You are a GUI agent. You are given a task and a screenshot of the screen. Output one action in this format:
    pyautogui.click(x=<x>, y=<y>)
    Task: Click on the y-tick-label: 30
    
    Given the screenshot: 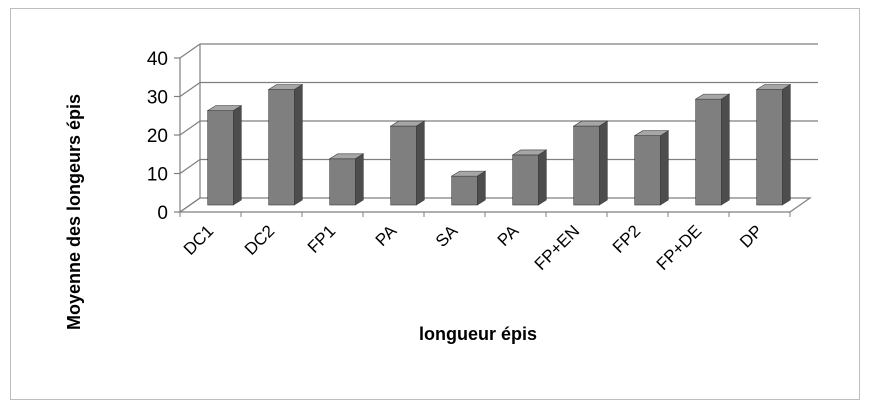 What is the action you would take?
    pyautogui.click(x=157, y=98)
    